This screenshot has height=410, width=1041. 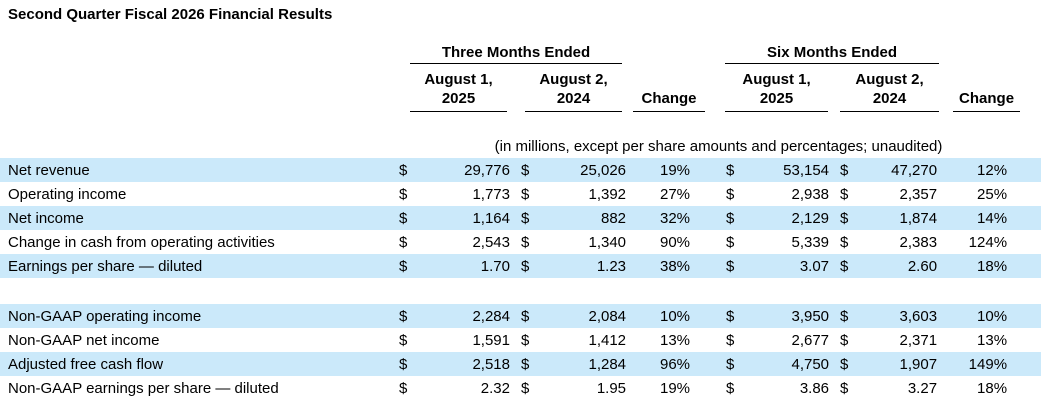 I want to click on cell-six-months-2025: 2,938, so click(x=810, y=194).